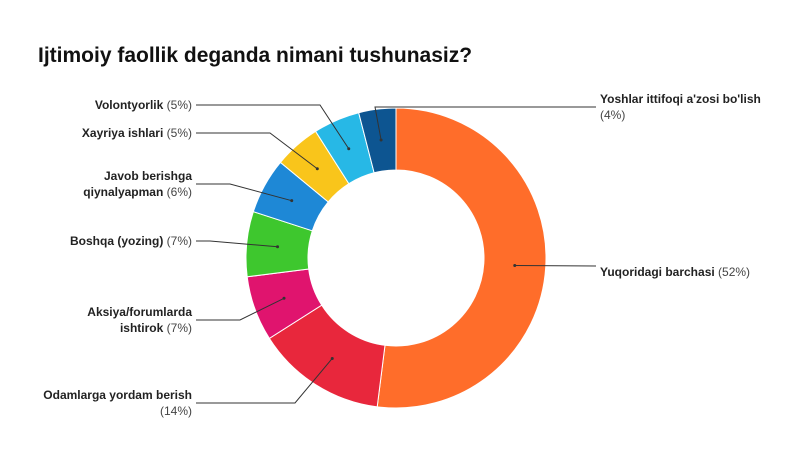  Describe the element at coordinates (117, 403) in the screenshot. I see `slice-label: Odamlarga yordam berish (14%)` at that location.